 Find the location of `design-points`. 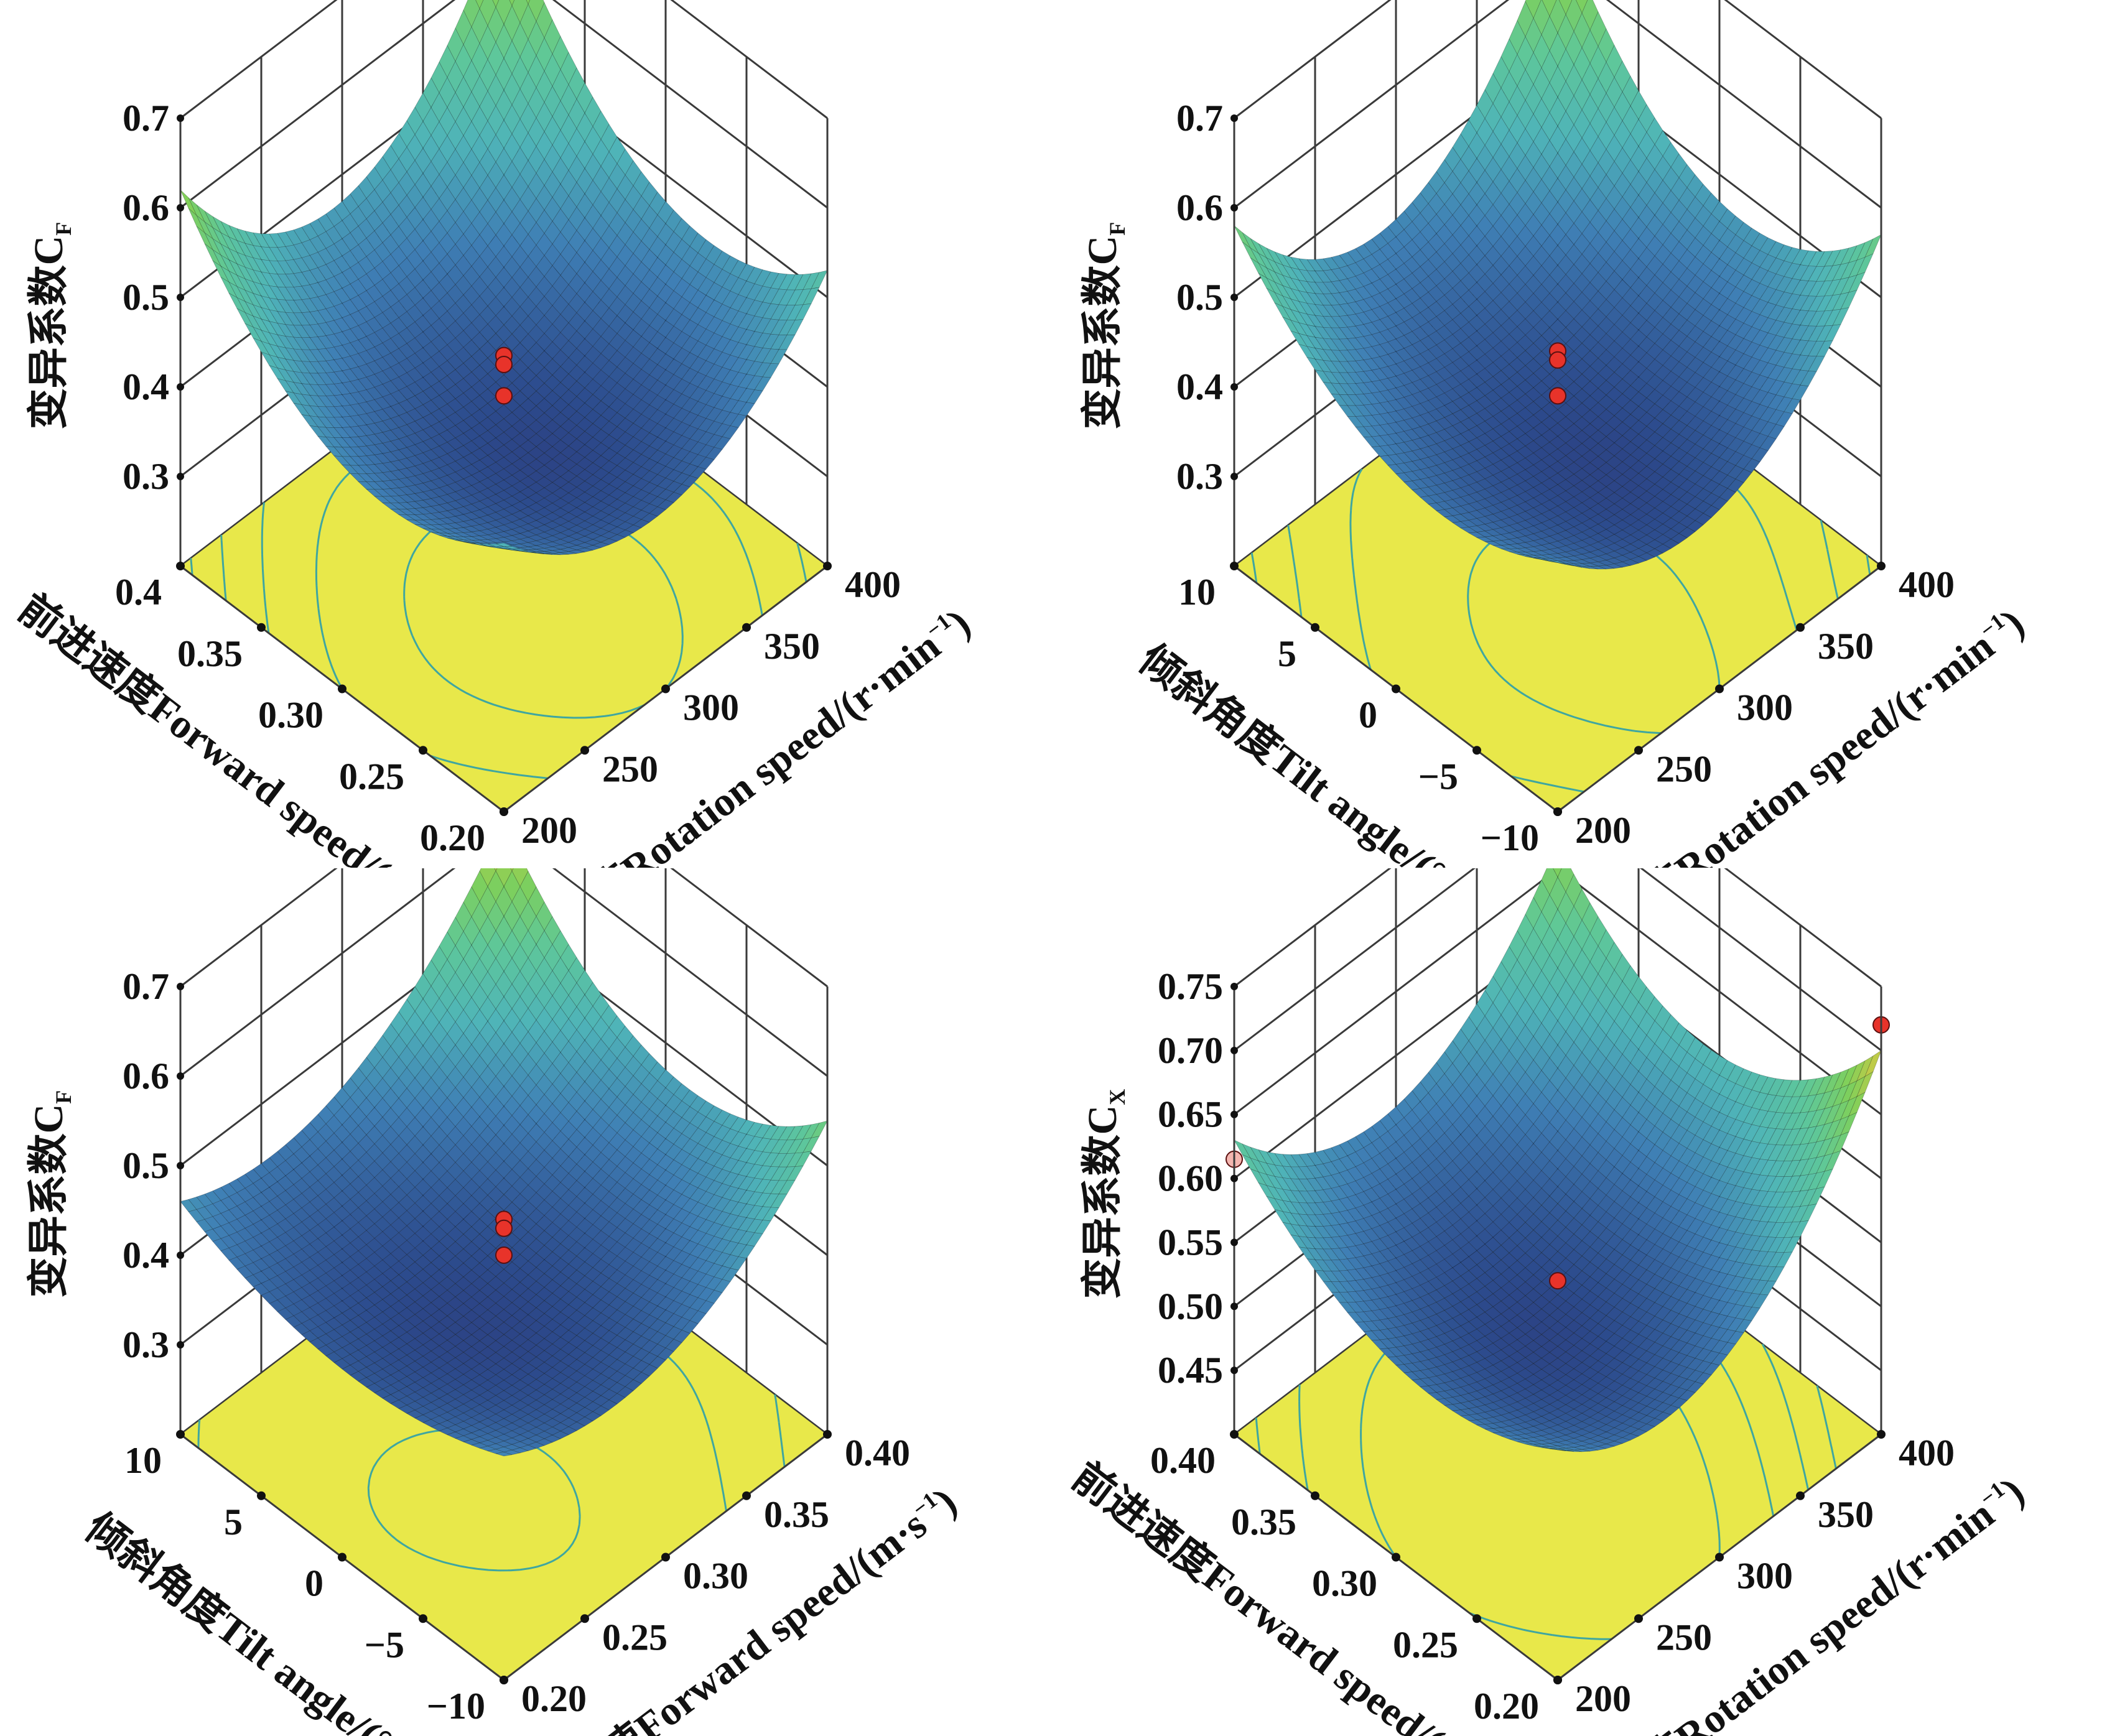

design-points is located at coordinates (1557, 373).